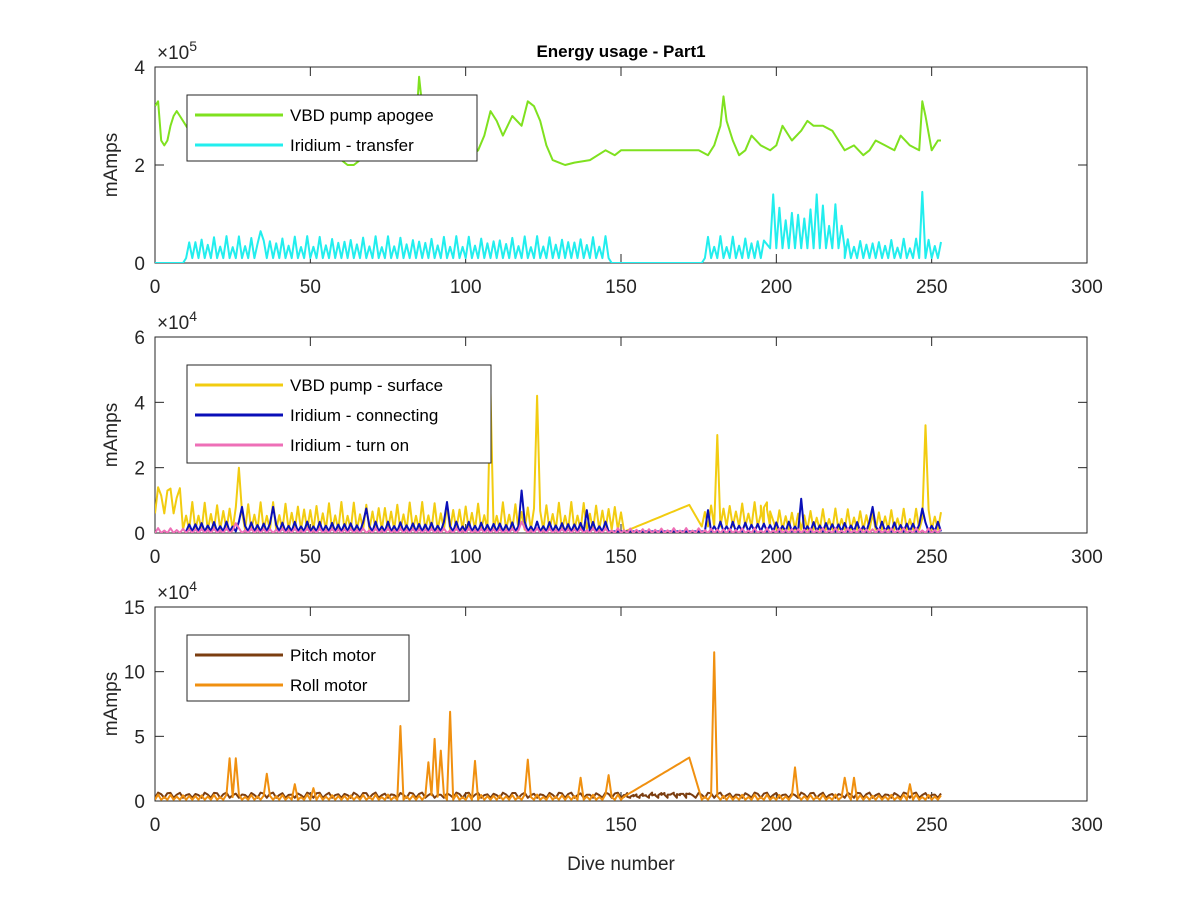 The height and width of the screenshot is (905, 1200). What do you see at coordinates (349, 445) in the screenshot?
I see `legend-label: Iridium - turn on` at bounding box center [349, 445].